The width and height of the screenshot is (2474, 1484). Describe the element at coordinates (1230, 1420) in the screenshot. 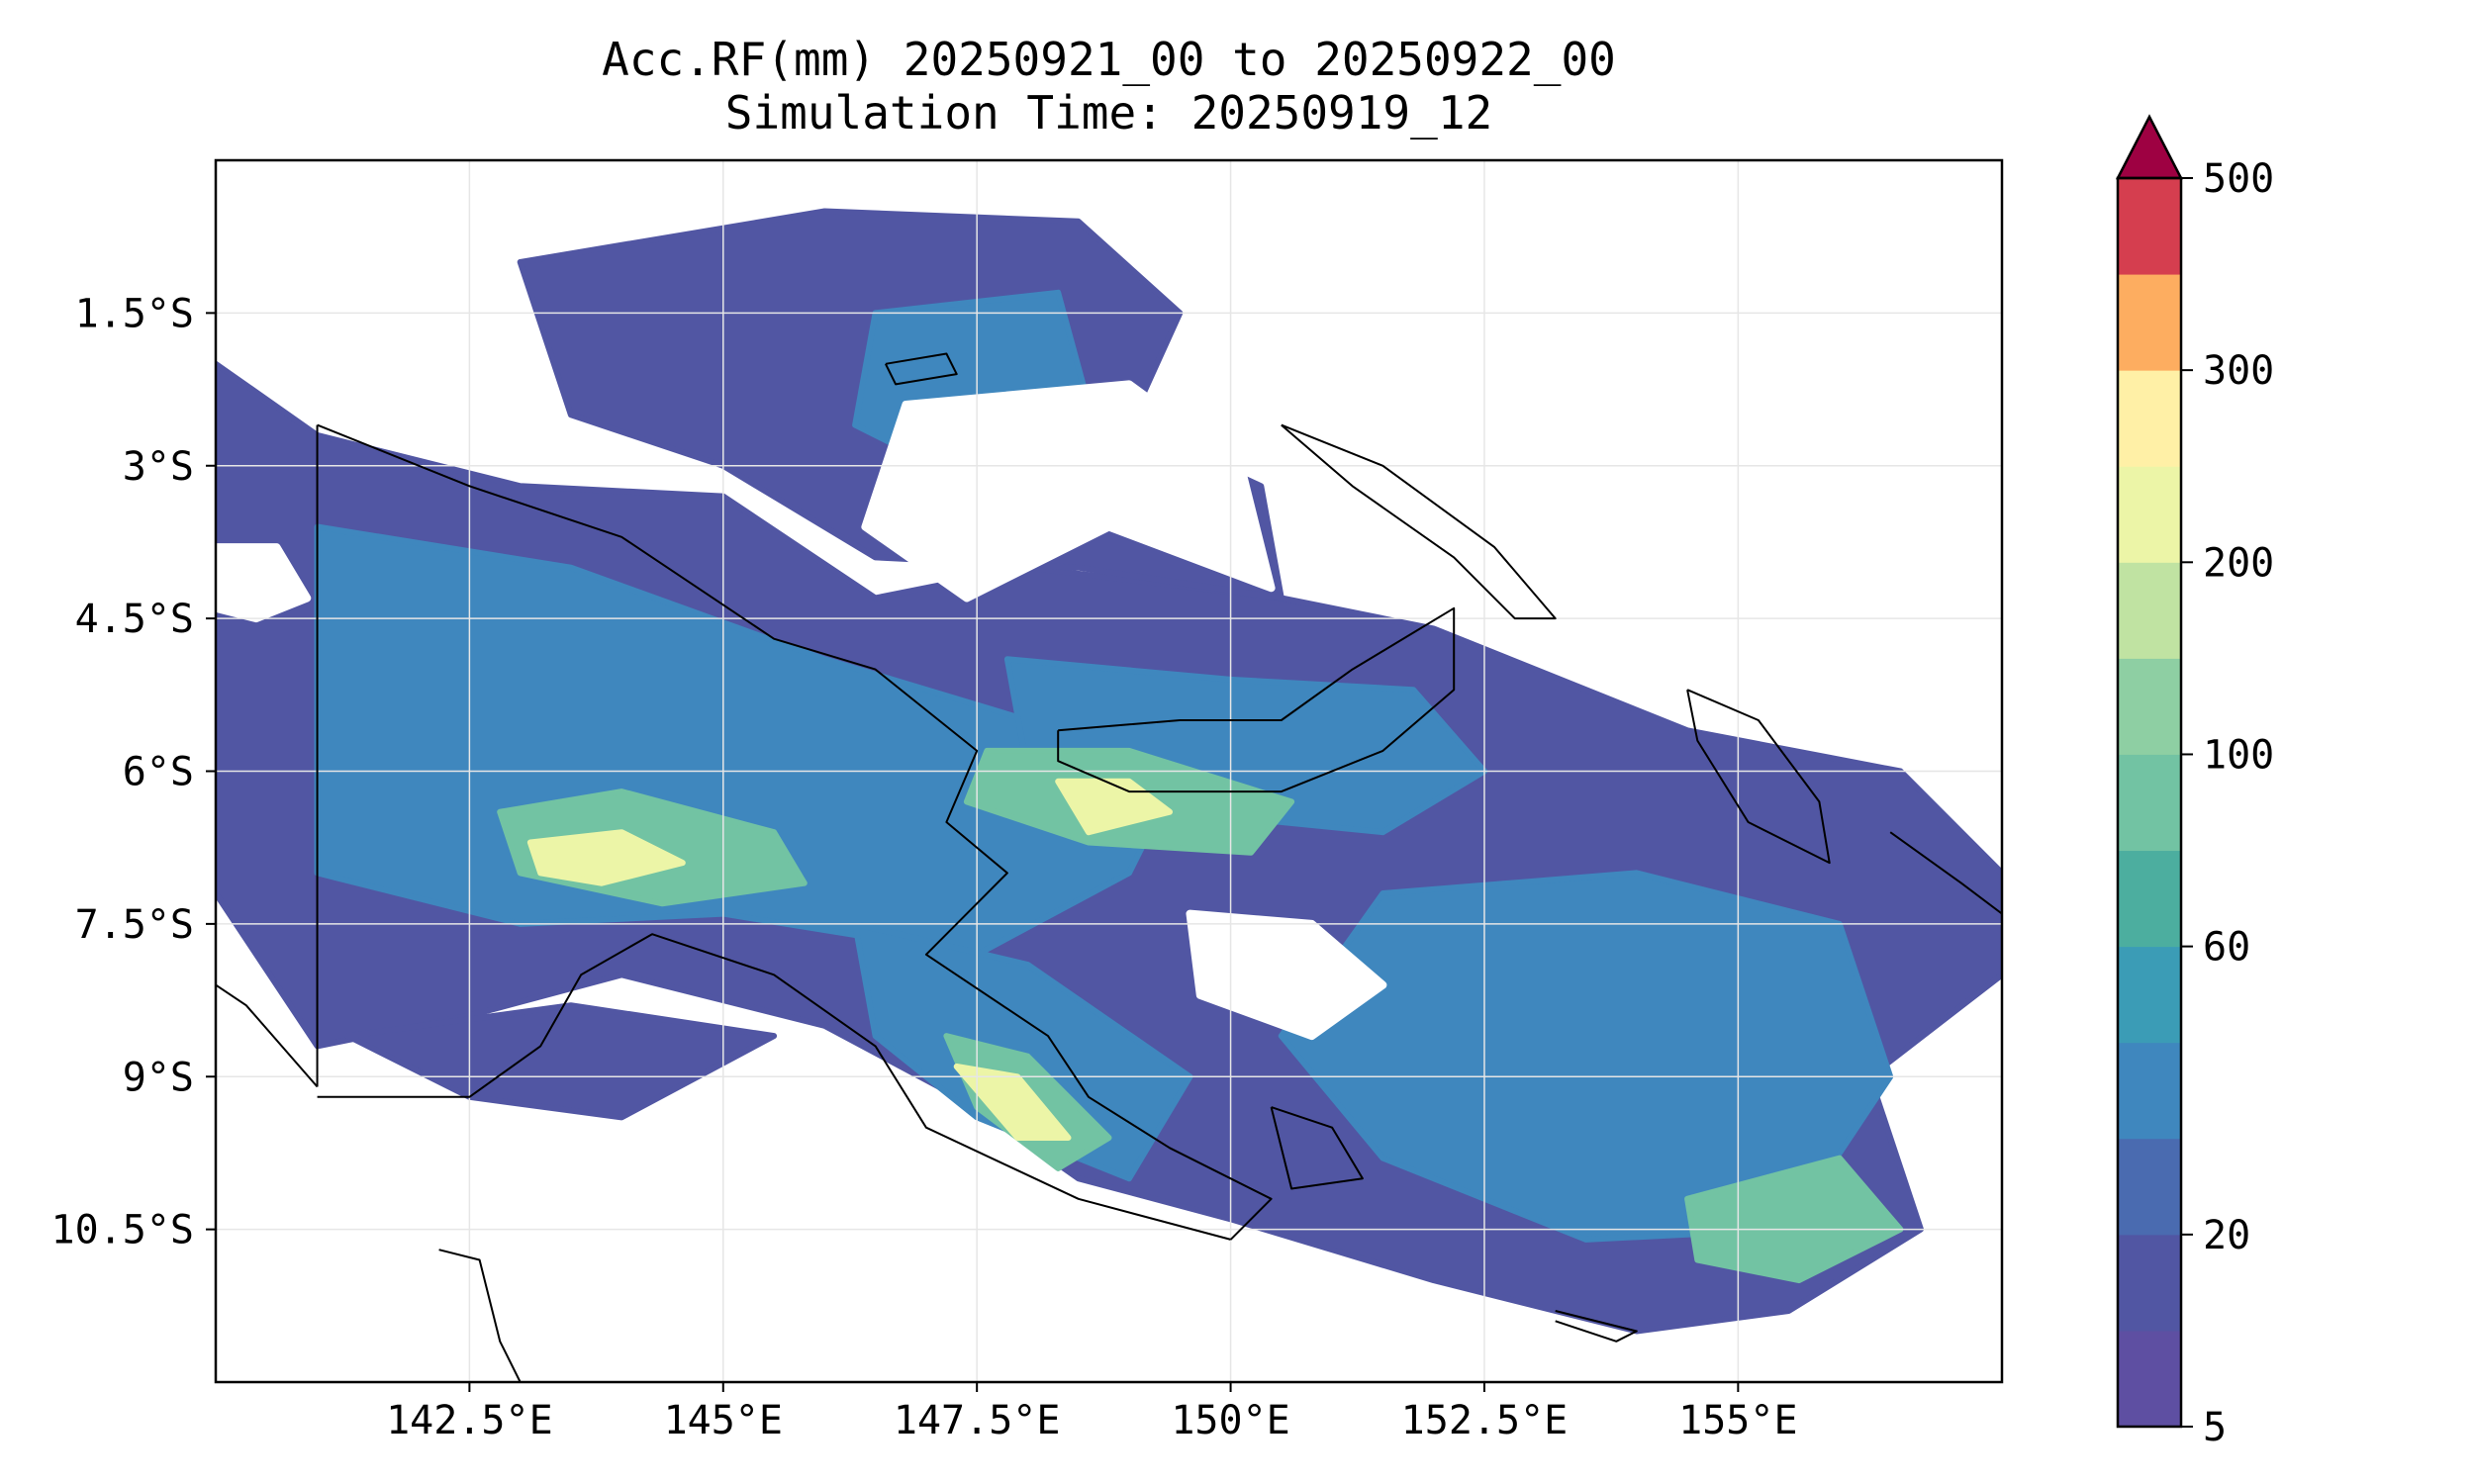

I see `lon-tick-label: 150°E` at that location.